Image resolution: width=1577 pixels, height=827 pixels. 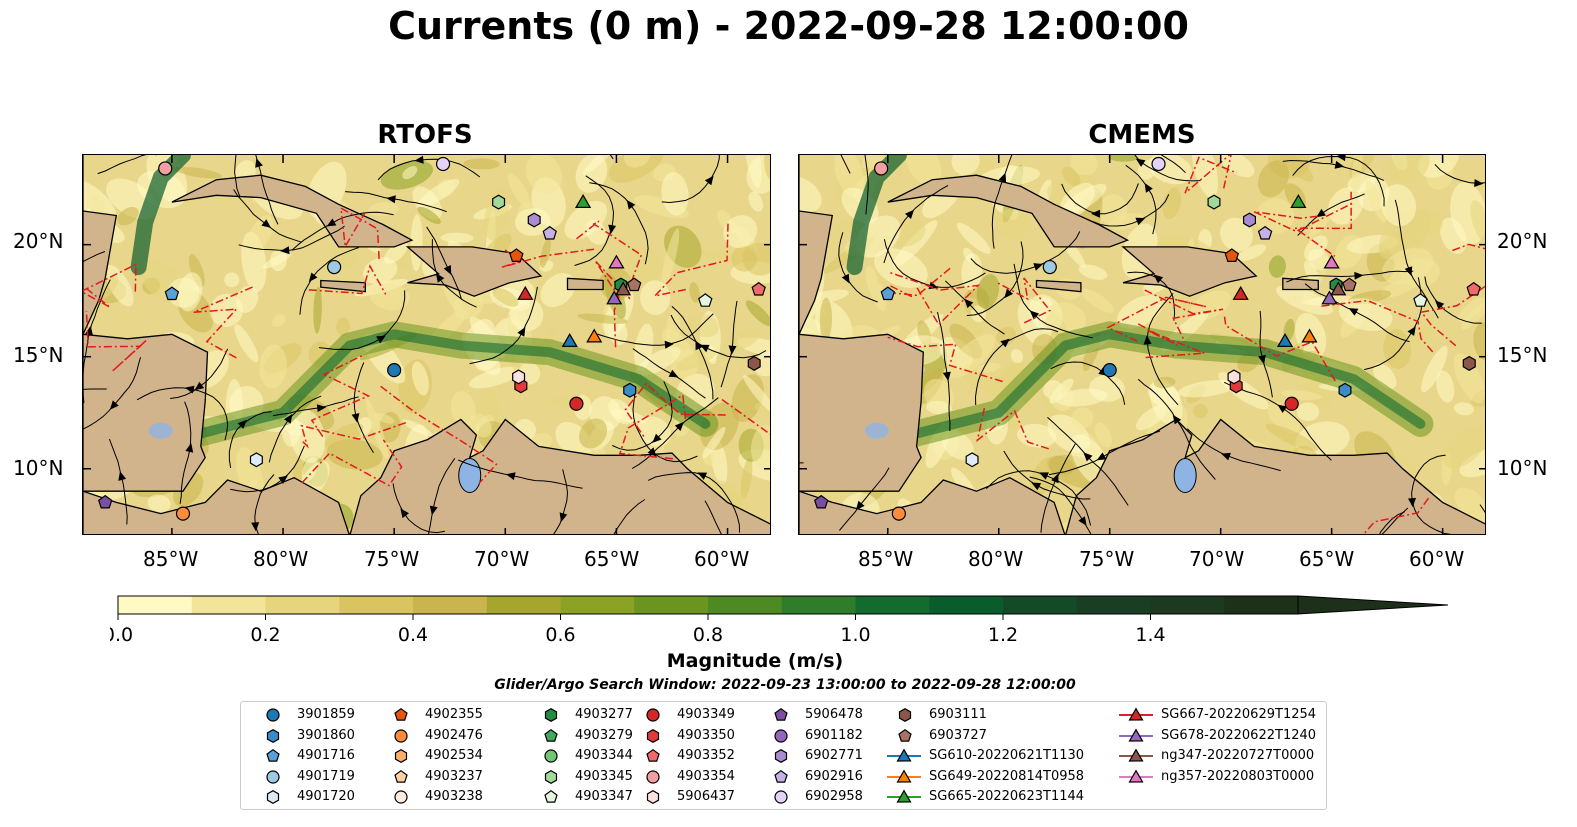 I want to click on colorbar-tick-label: 0.2, so click(x=265, y=634).